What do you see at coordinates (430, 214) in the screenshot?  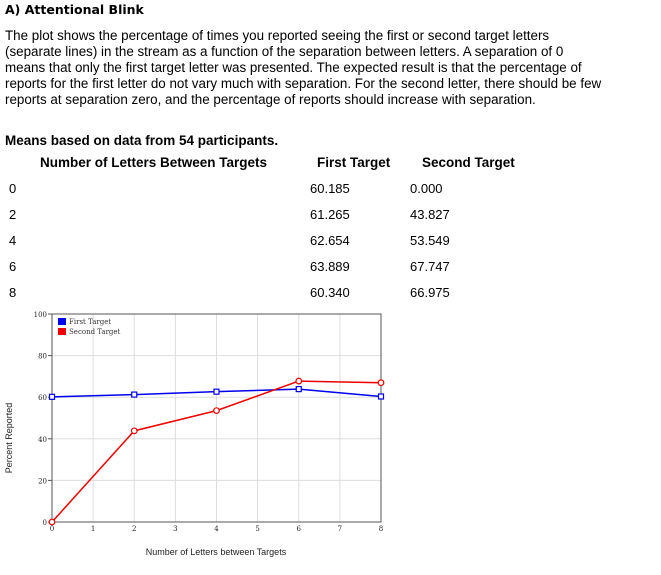 I see `table-cell-second-target: 43.827` at bounding box center [430, 214].